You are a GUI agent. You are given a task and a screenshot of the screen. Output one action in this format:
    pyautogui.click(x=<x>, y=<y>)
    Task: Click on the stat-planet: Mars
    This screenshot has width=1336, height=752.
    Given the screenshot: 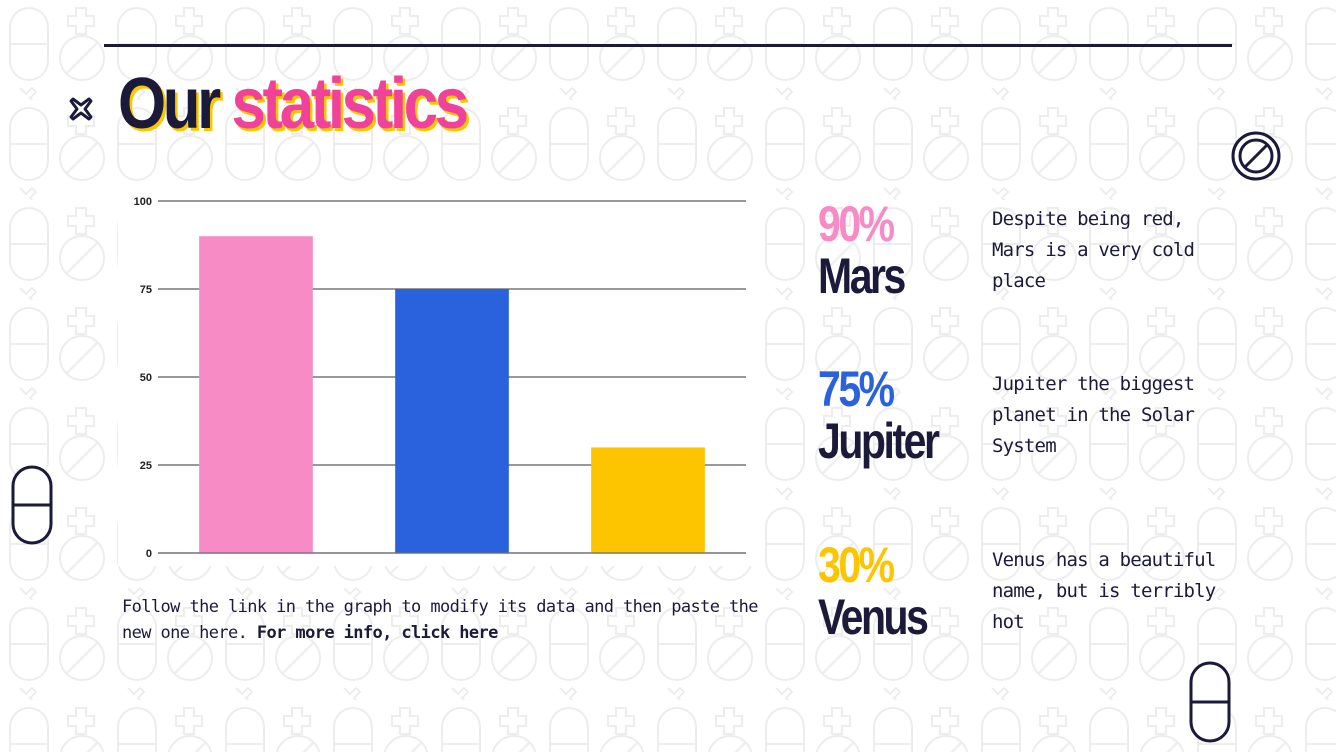 What is the action you would take?
    pyautogui.click(x=862, y=276)
    